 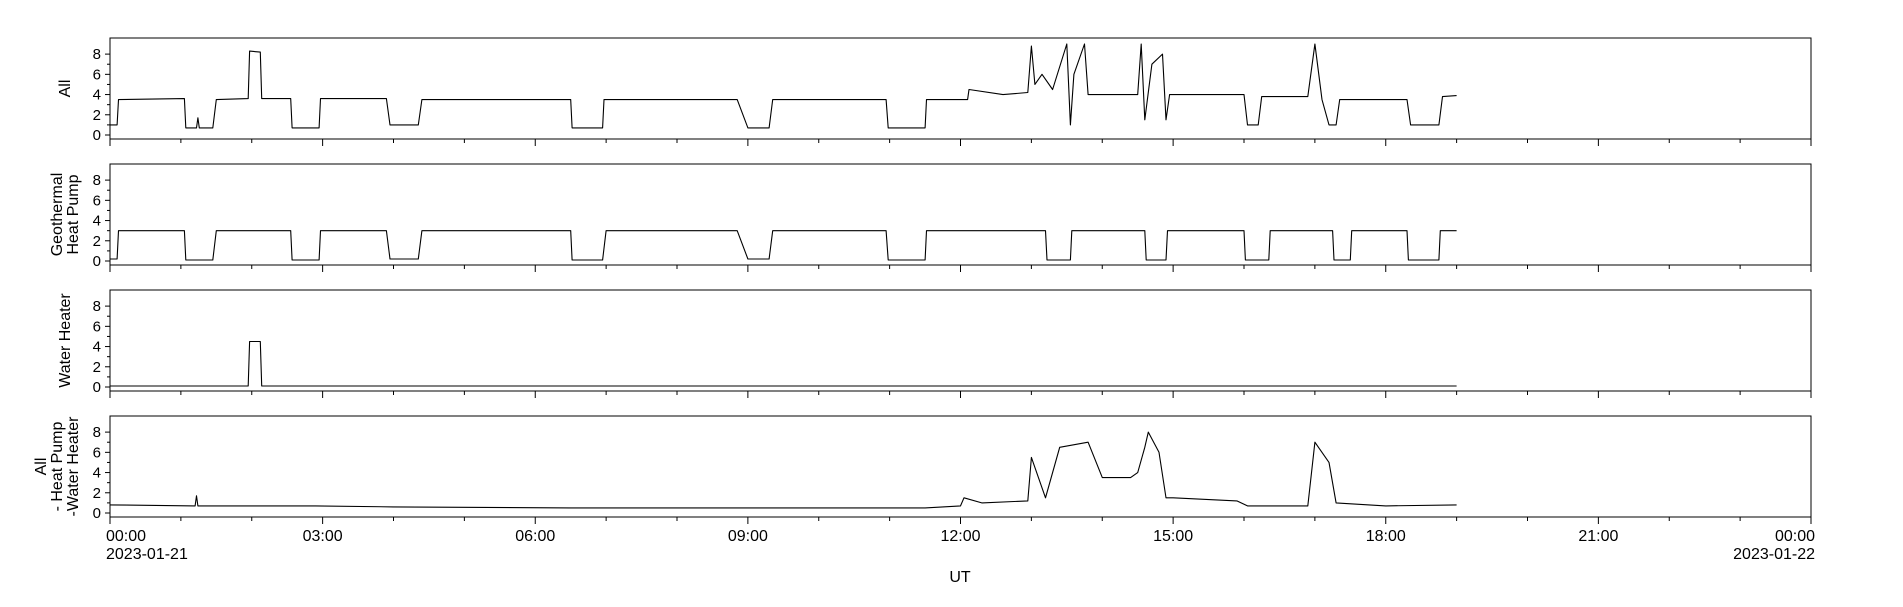 I want to click on x-tick-label: 21:00, so click(x=1598, y=536).